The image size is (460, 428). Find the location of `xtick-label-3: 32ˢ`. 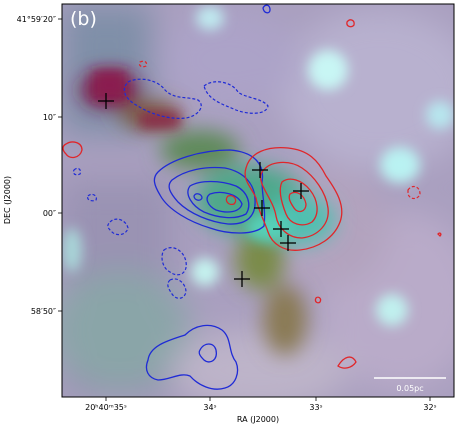

xtick-label-3: 32ˢ is located at coordinates (429, 407).